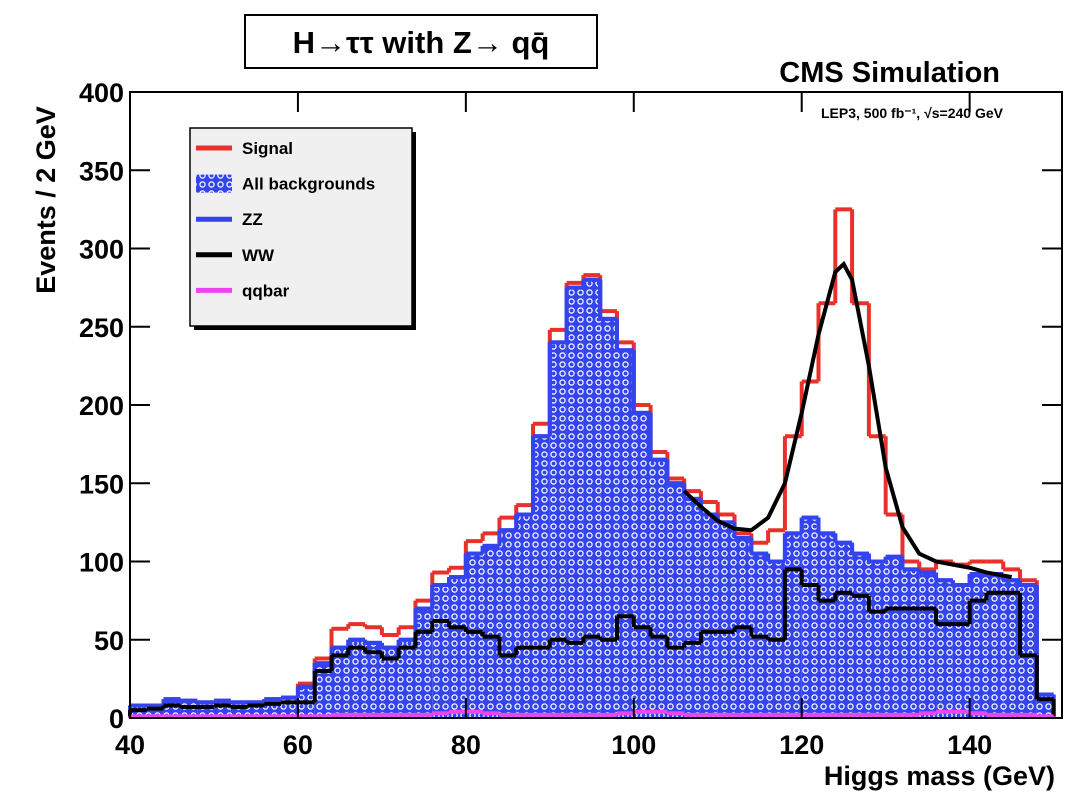 This screenshot has width=1080, height=796. Describe the element at coordinates (969, 745) in the screenshot. I see `x-tick-label: 140` at that location.